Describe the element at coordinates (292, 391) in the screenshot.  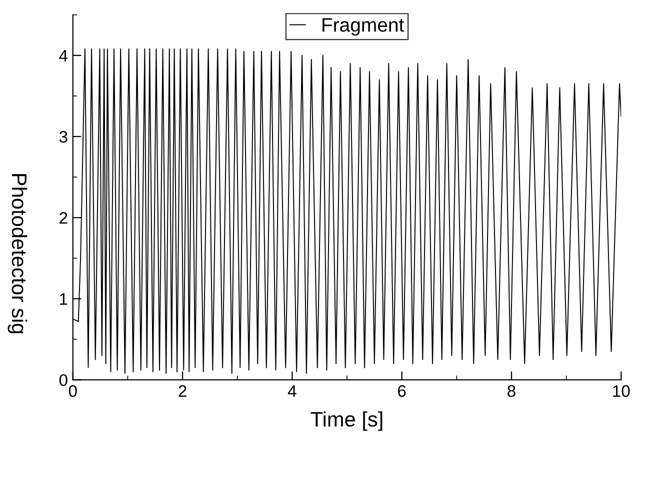
I see `x-tick-label: 4` at that location.